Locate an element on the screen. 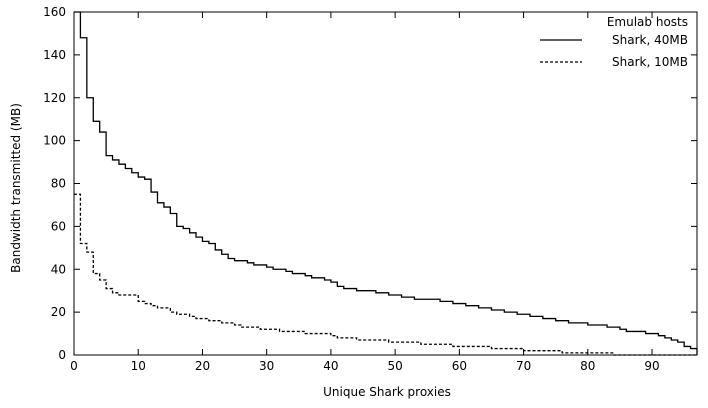  x-tick-label: 80 is located at coordinates (587, 366).